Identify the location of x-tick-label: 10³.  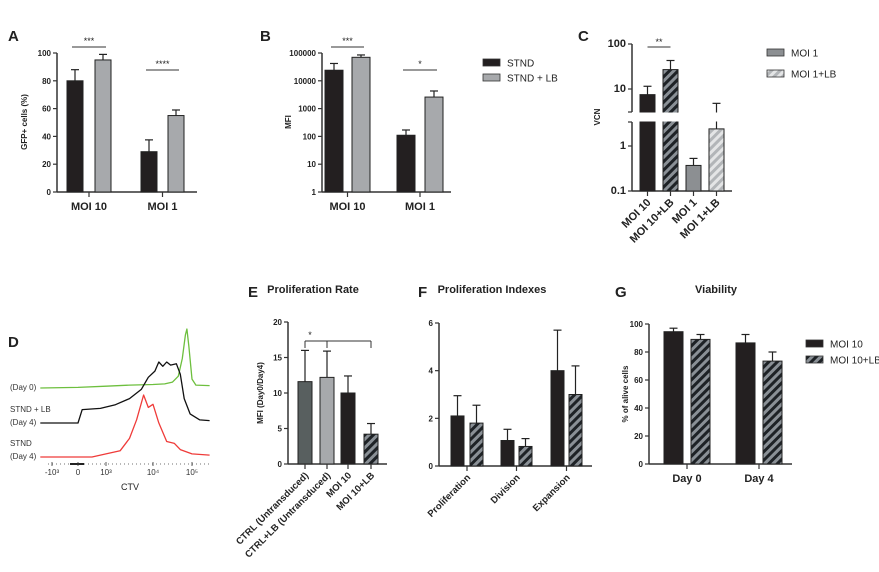
(106, 472).